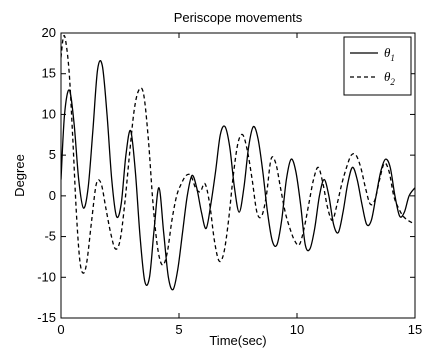 The width and height of the screenshot is (424, 350). I want to click on x-tick-label: 0, so click(60, 329).